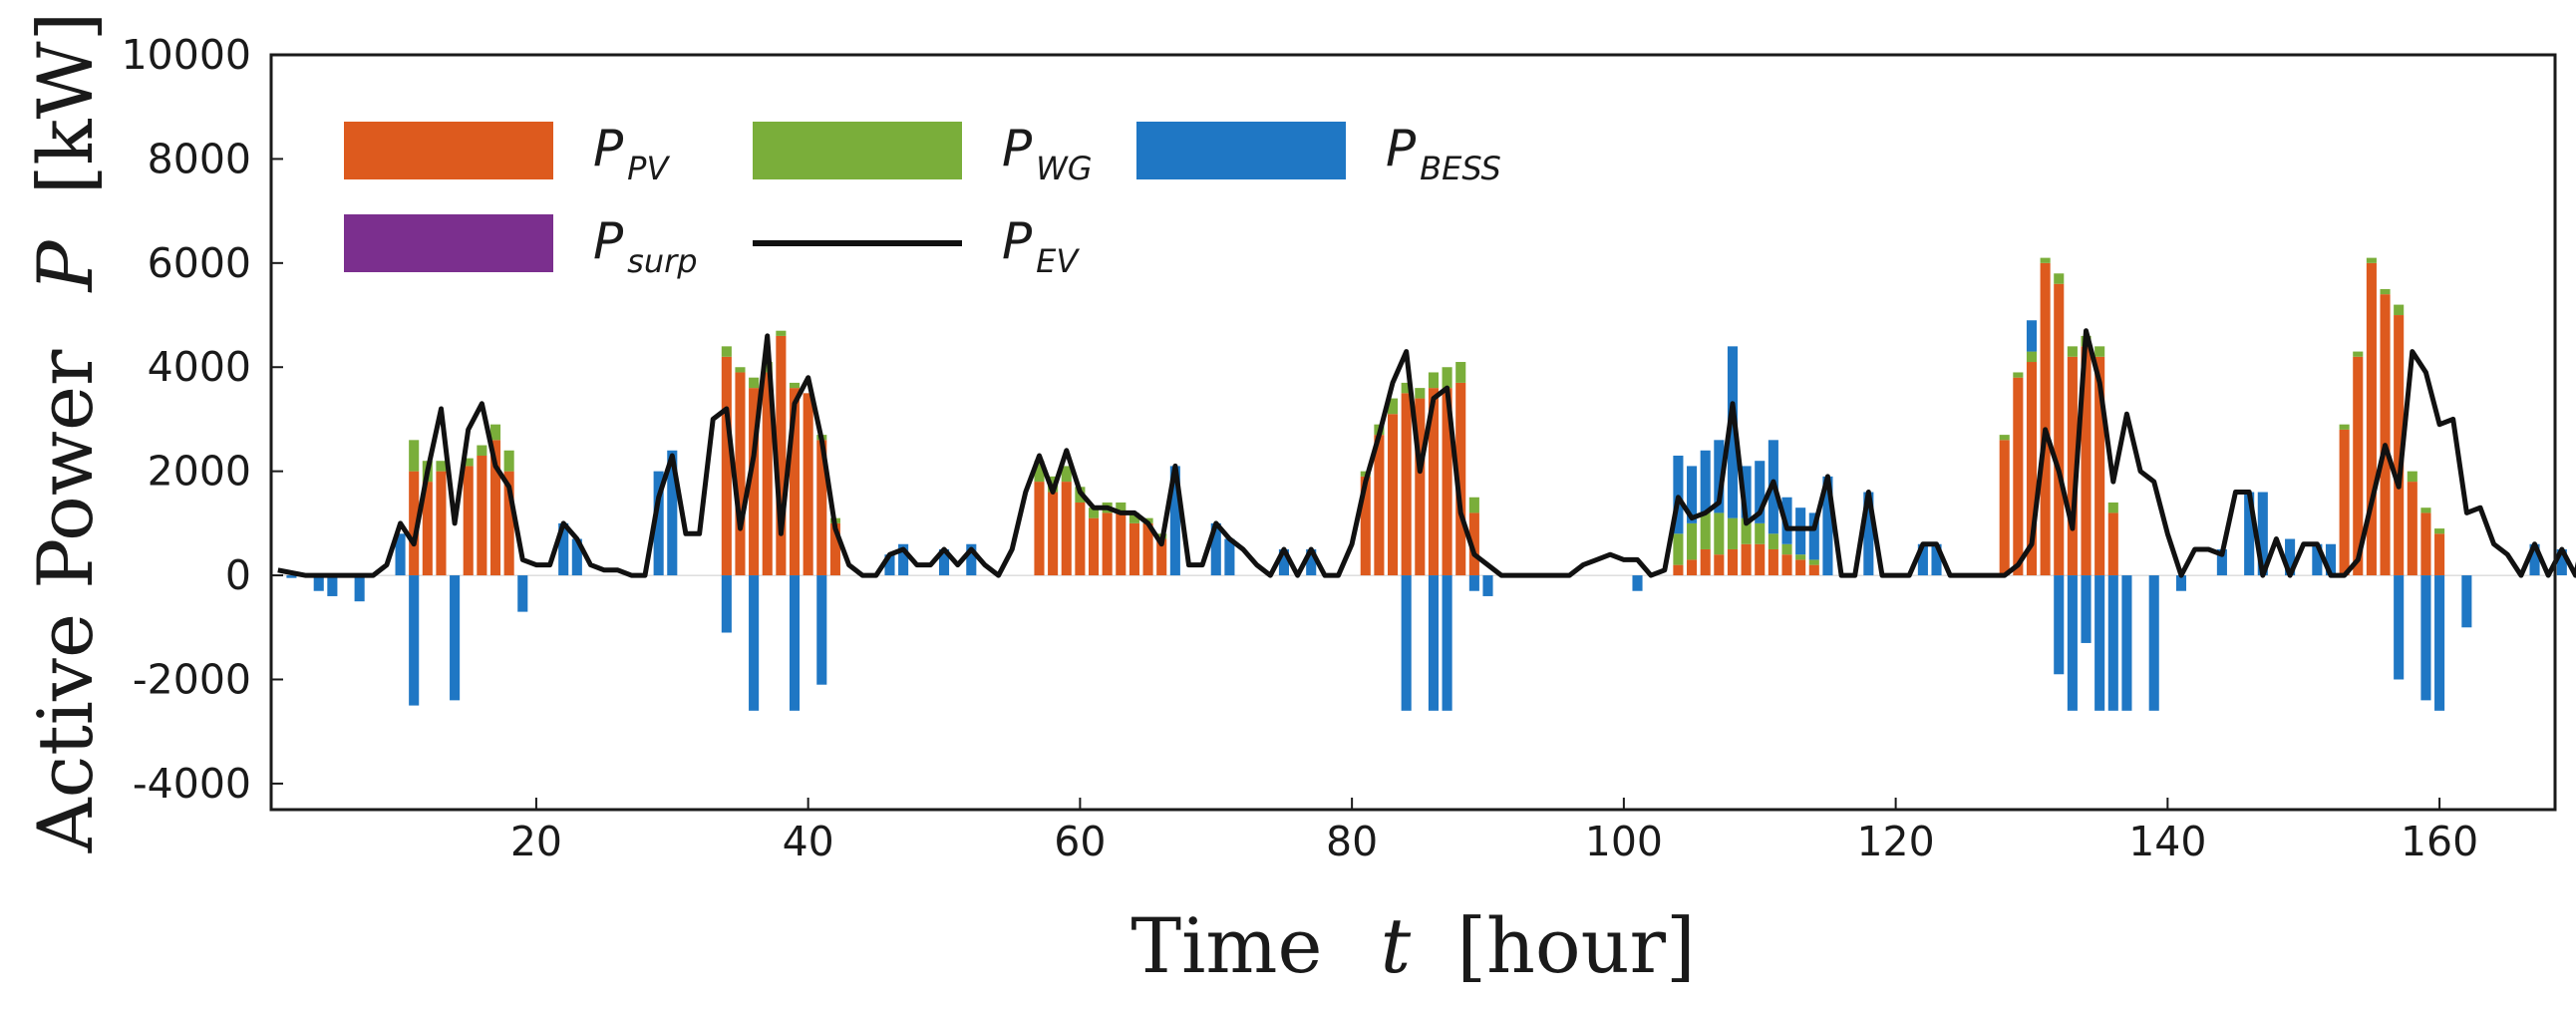 This screenshot has width=2576, height=1011. I want to click on y-tick-label: 0, so click(238, 575).